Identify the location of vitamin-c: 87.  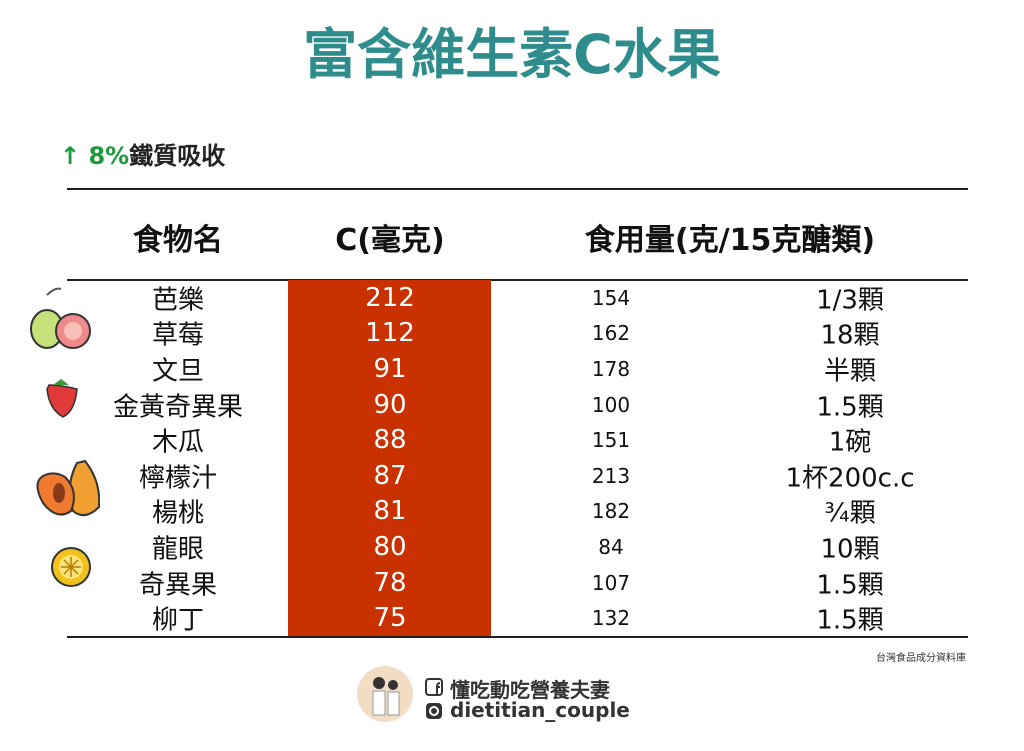
(390, 475).